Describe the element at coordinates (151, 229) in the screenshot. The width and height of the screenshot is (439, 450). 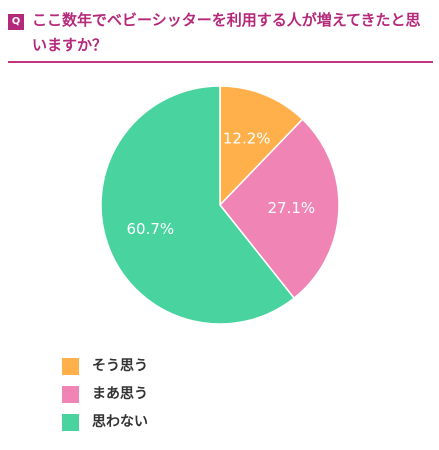
I see `data-label: 60.7%` at that location.